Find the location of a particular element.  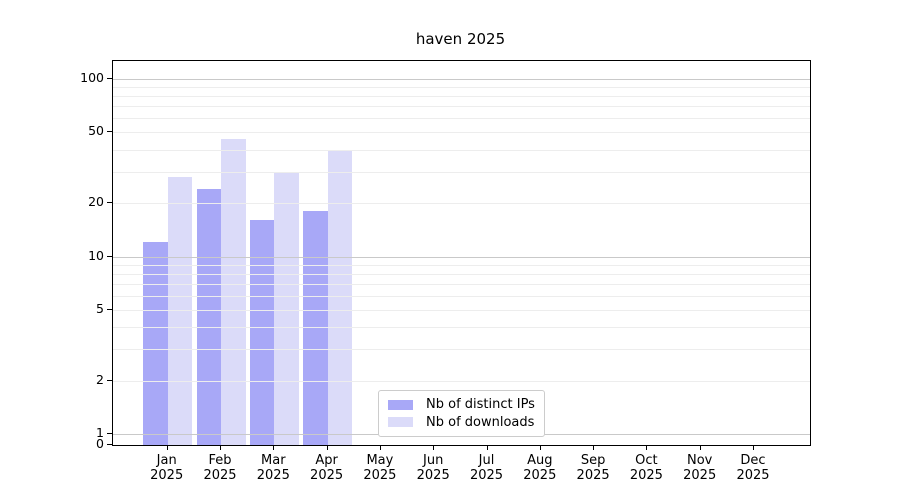

x-tick-mar is located at coordinates (274, 447).